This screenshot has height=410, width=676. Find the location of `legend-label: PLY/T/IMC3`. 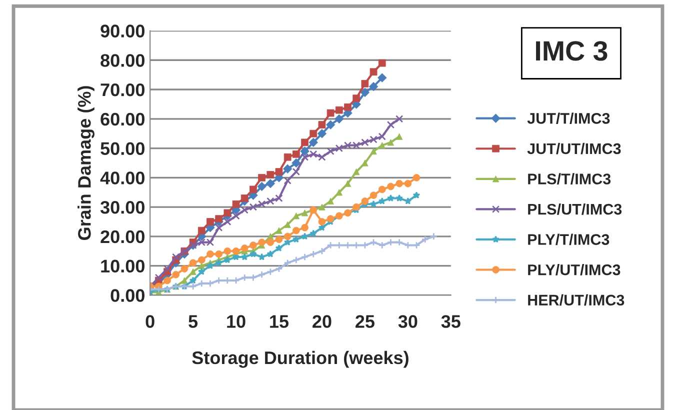

legend-label: PLY/T/IMC3 is located at coordinates (569, 240).